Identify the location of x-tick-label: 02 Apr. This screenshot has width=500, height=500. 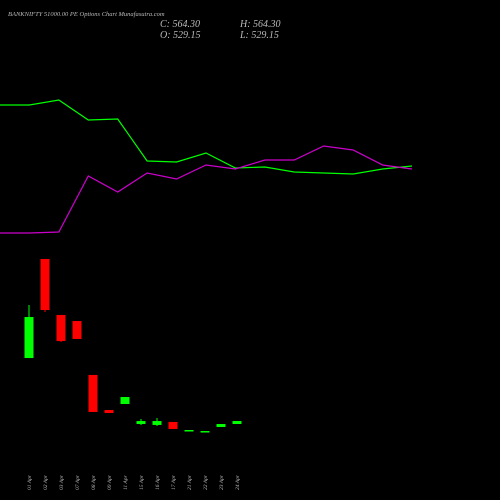
(46, 482).